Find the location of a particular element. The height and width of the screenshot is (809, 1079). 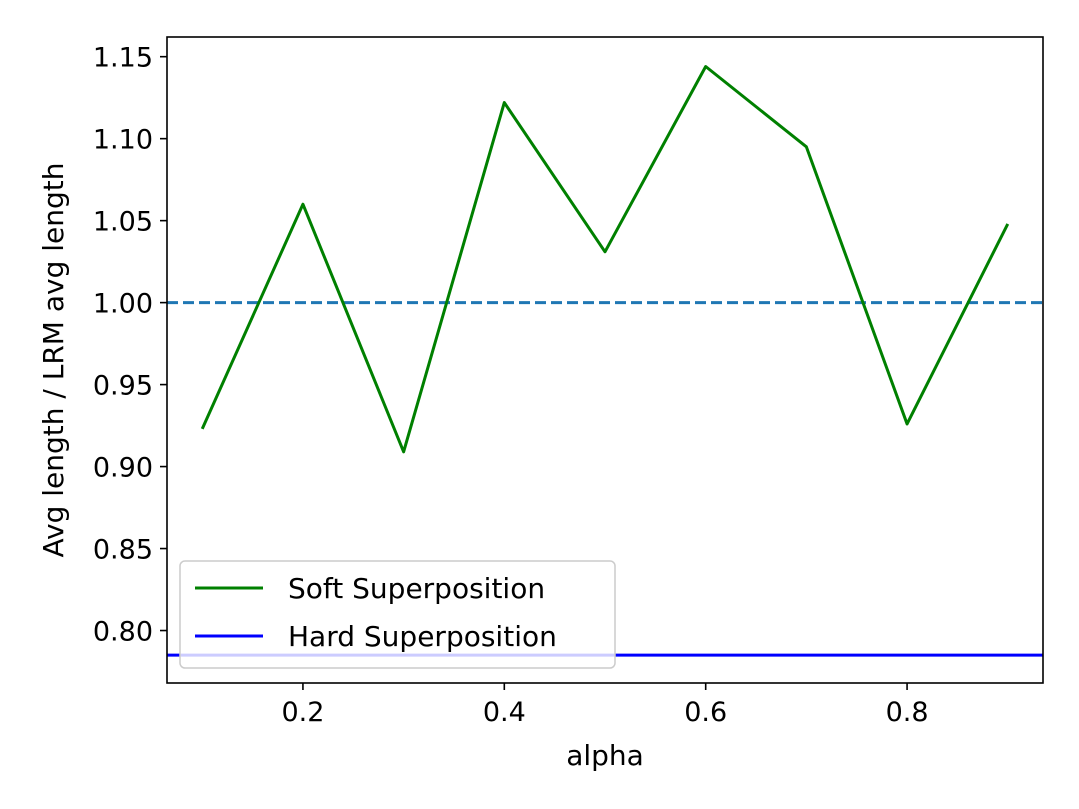

x-tick-label: 0.2 is located at coordinates (302, 712).